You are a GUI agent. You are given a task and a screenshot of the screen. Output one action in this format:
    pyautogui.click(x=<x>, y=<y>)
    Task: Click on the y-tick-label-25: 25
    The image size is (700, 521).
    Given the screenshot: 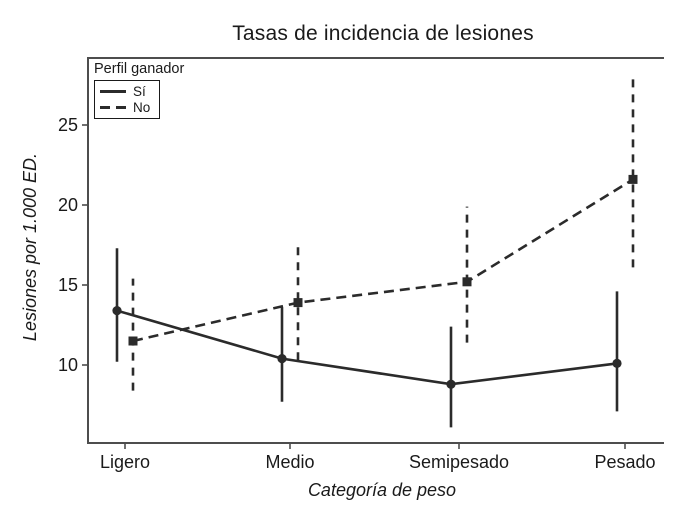 What is the action you would take?
    pyautogui.click(x=67, y=125)
    